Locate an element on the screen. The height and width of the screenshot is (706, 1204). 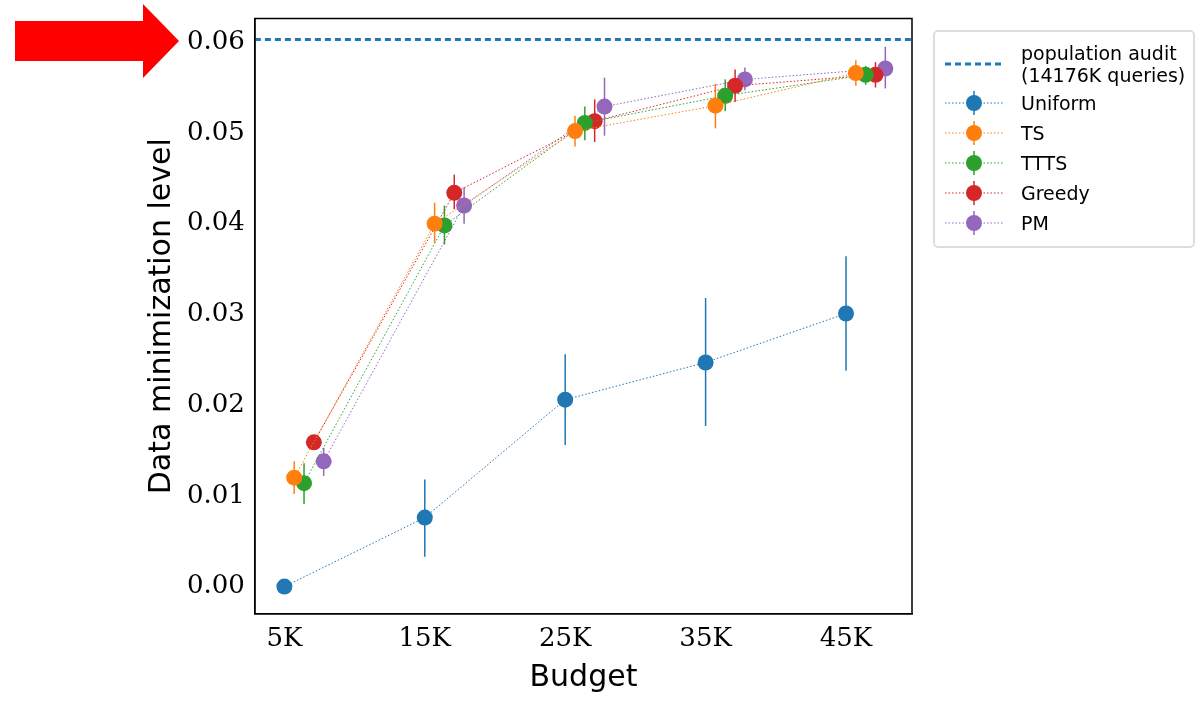
y-tick-label: 0.03 is located at coordinates (216, 312).